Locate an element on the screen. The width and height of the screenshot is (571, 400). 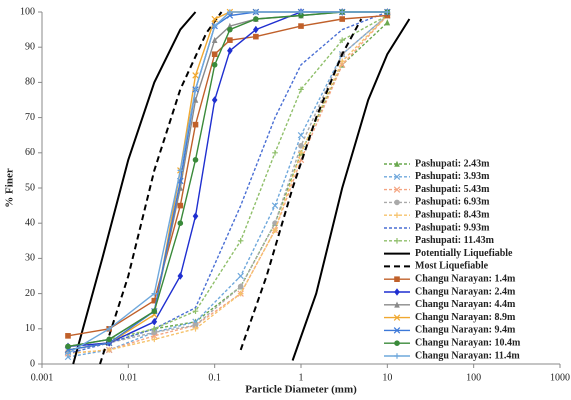
y-tick-label: 40 is located at coordinates (30, 222).